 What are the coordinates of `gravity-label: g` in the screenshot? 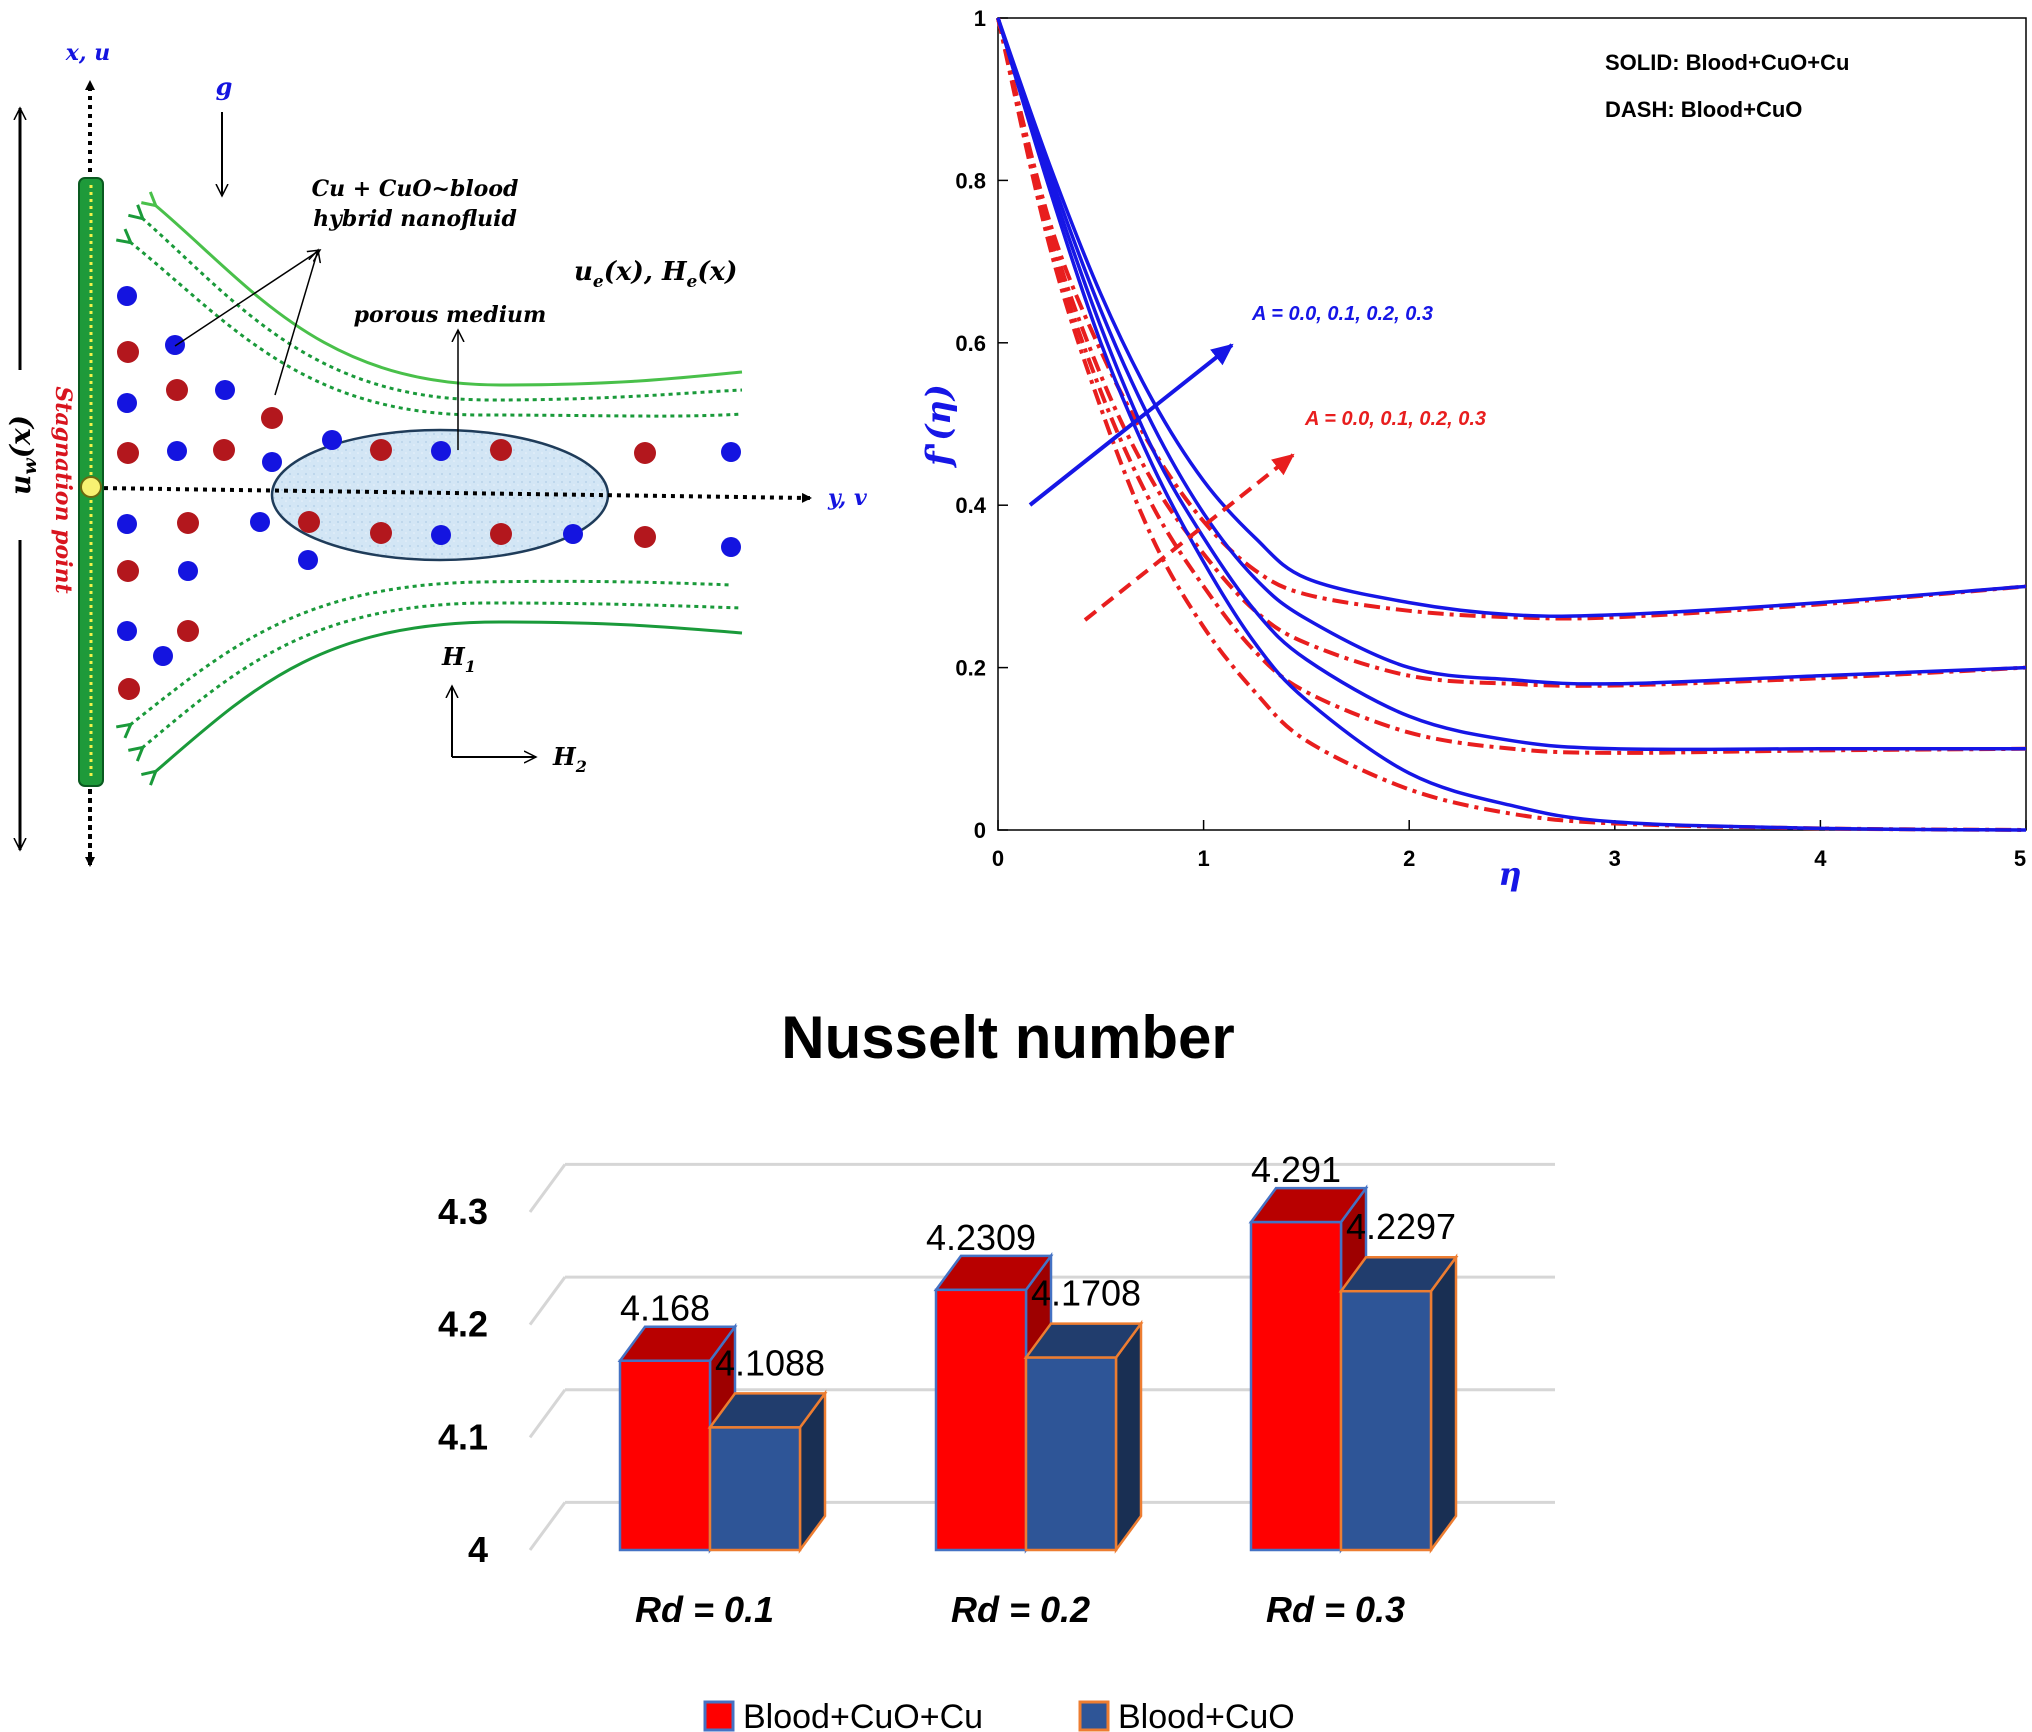 It's located at (224, 86).